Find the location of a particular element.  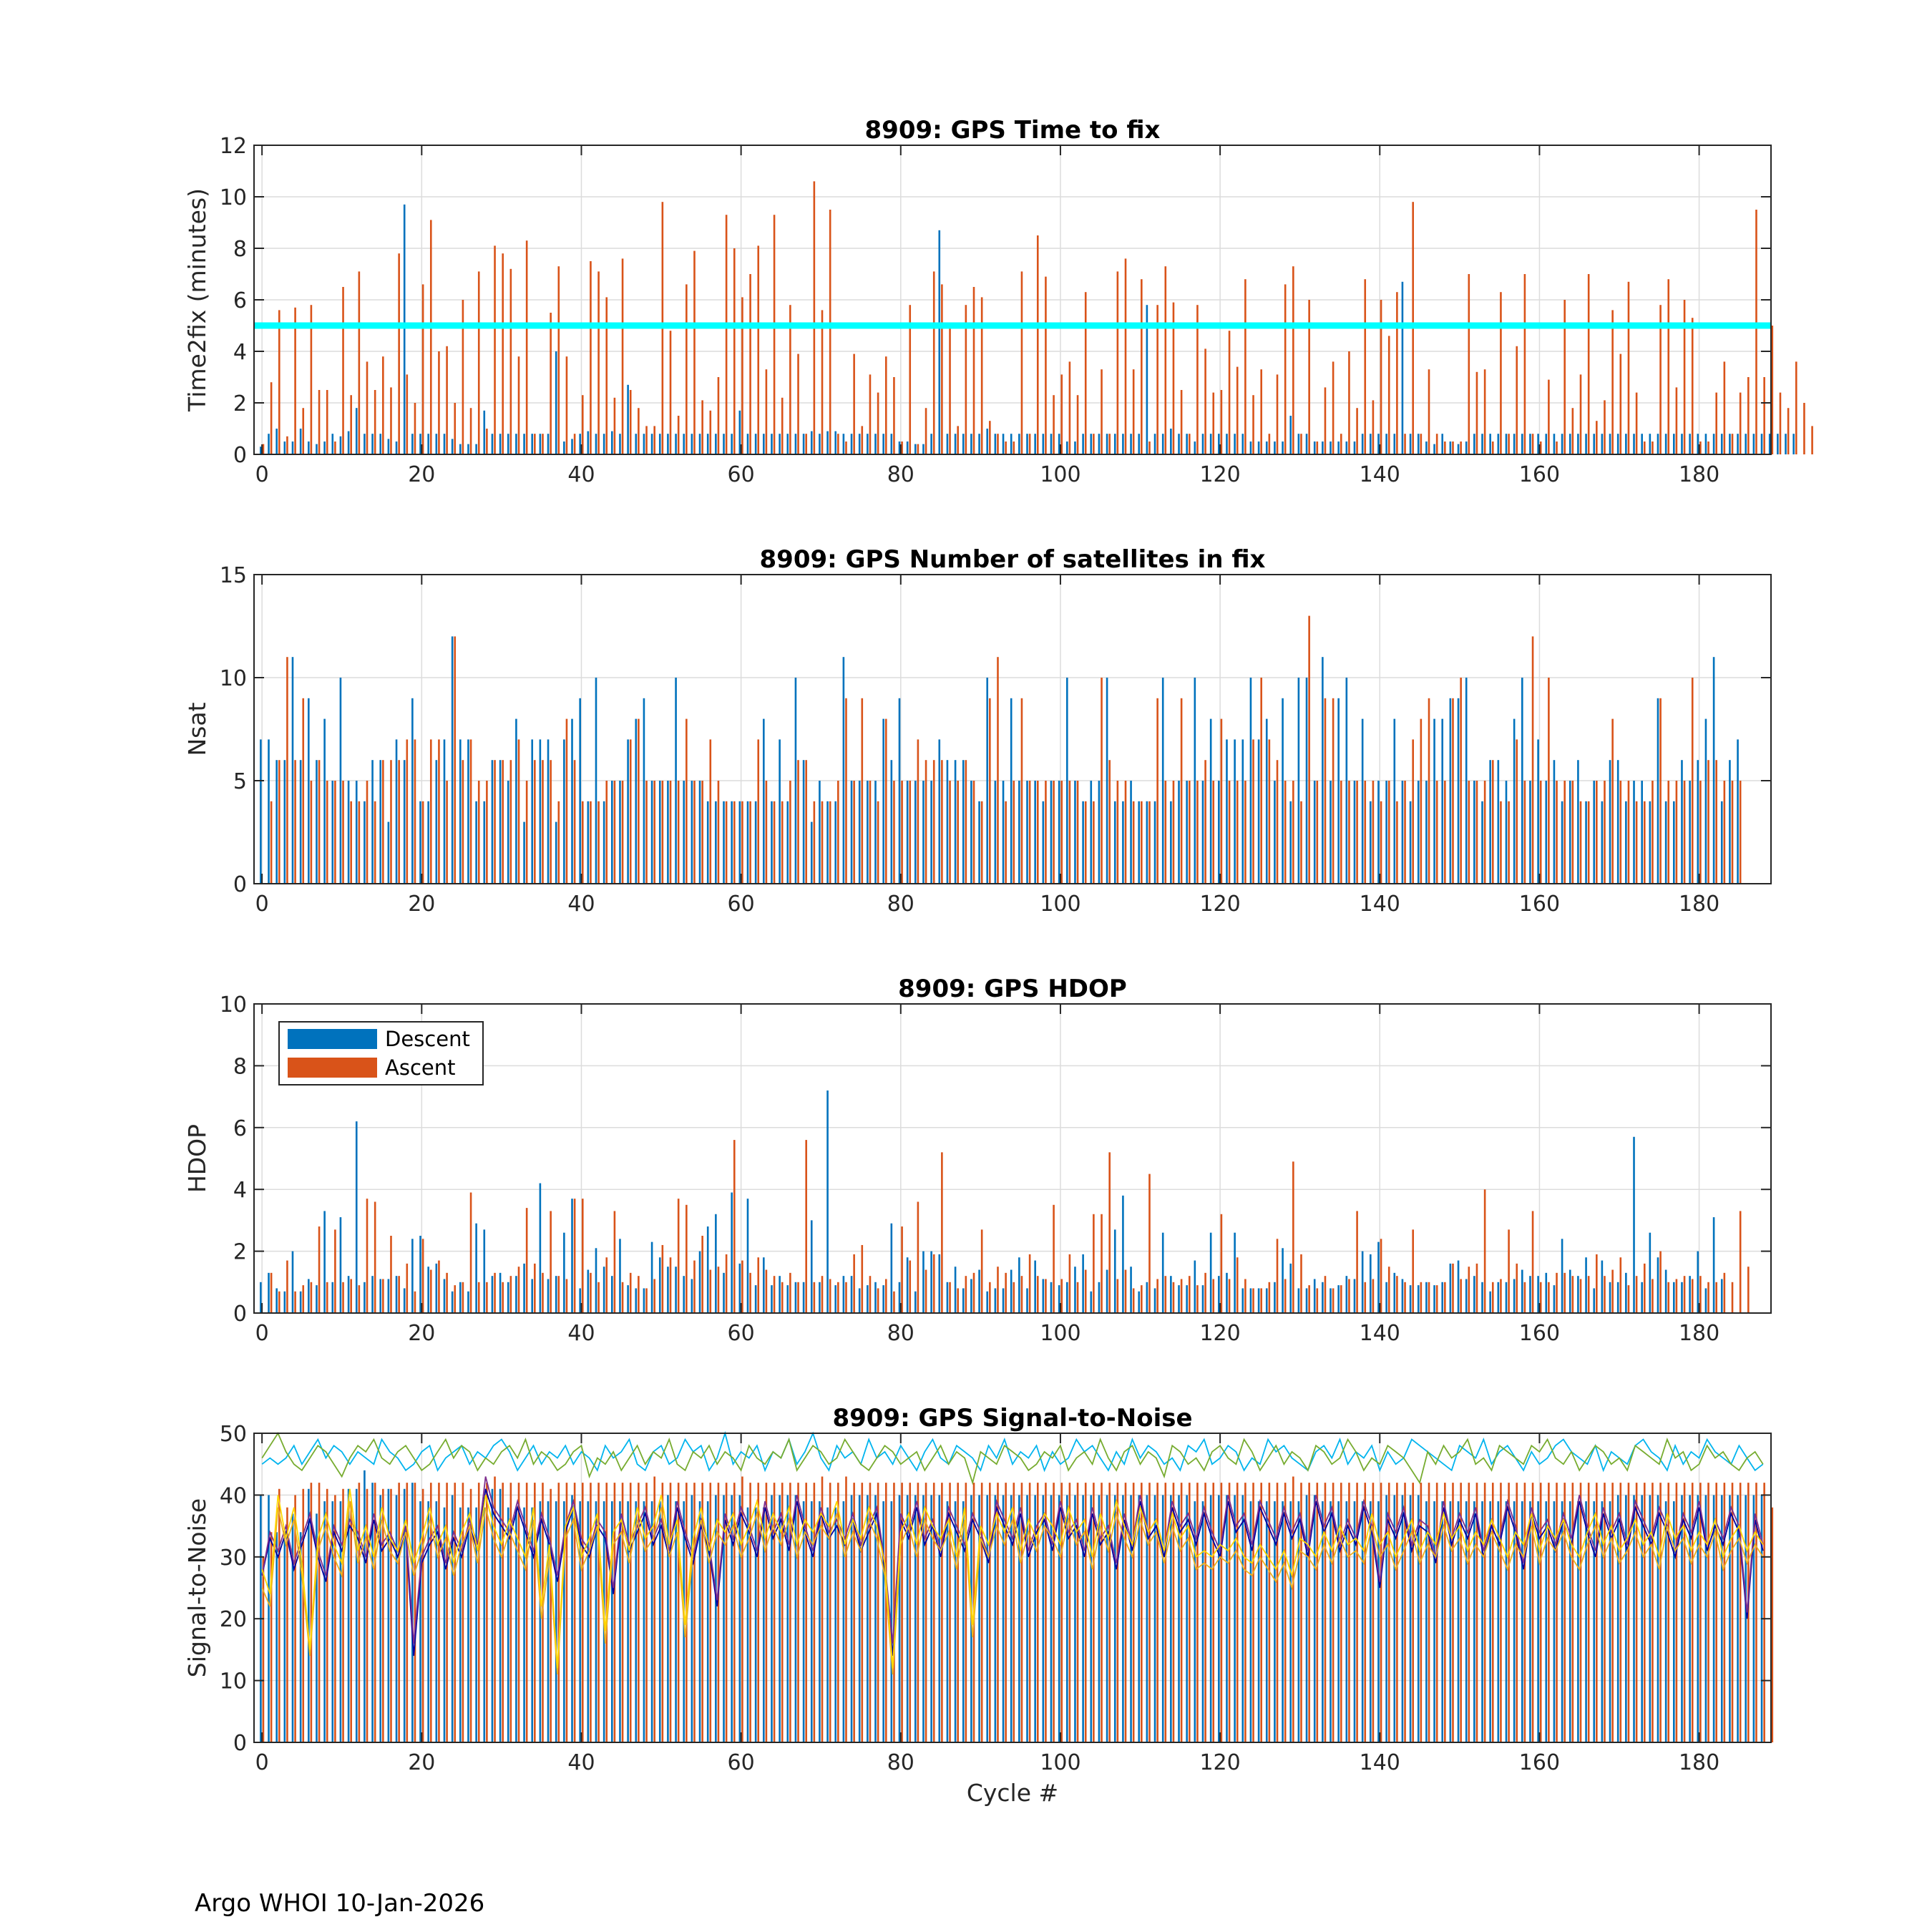

footer-caption: Argo WHOI 10-Jan-2026 is located at coordinates (340, 1903).